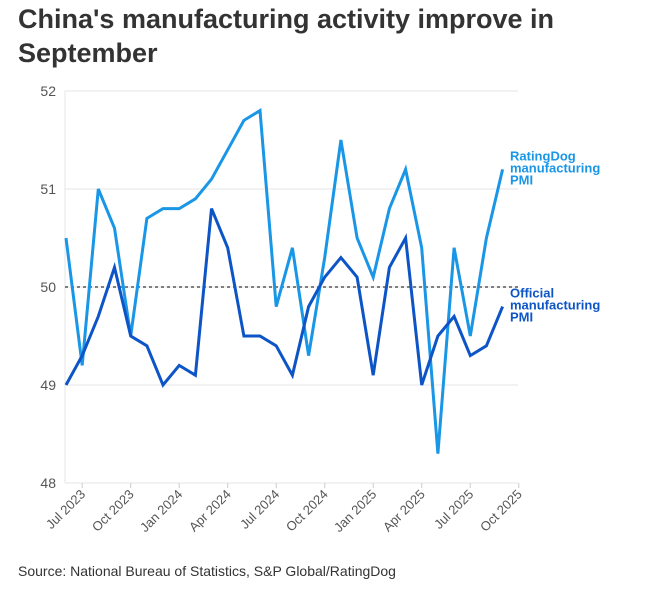 The image size is (654, 602). I want to click on x-tick-label: Jan 2025, so click(355, 511).